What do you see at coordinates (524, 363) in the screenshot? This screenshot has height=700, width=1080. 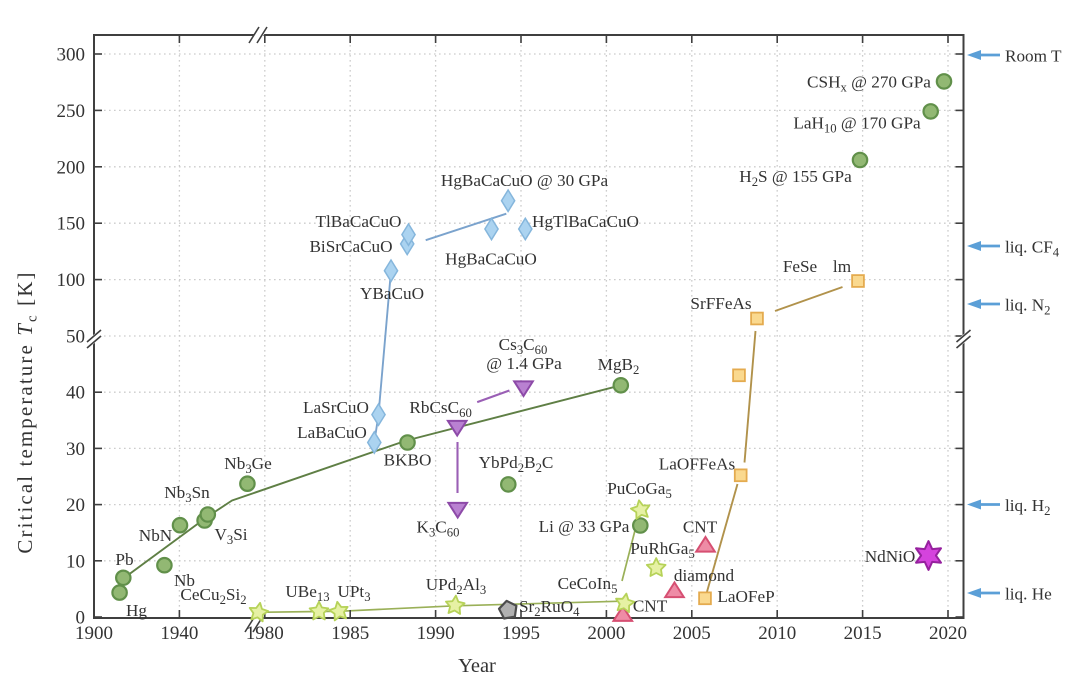 I see `svg-text: @ 1.4 GPa` at bounding box center [524, 363].